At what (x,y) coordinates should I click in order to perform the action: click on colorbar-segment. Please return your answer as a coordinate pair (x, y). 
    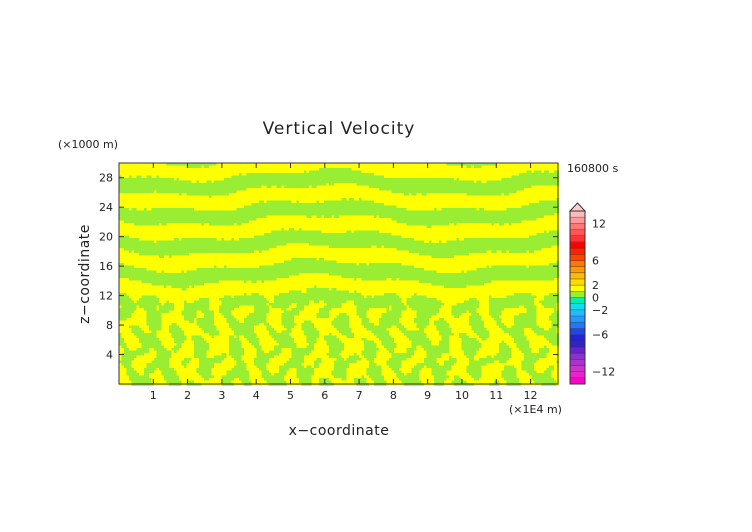
    Looking at the image, I should click on (577, 325).